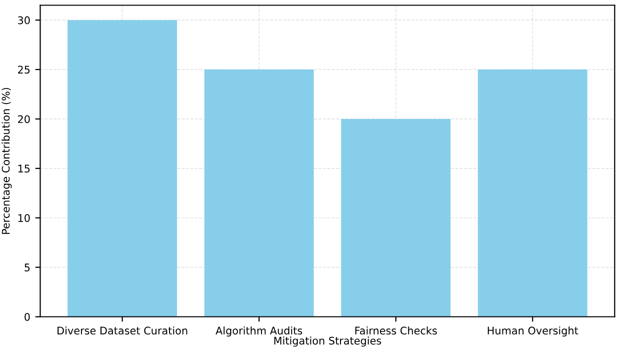 Image resolution: width=619 pixels, height=350 pixels. I want to click on y-tick-label: 25, so click(24, 70).